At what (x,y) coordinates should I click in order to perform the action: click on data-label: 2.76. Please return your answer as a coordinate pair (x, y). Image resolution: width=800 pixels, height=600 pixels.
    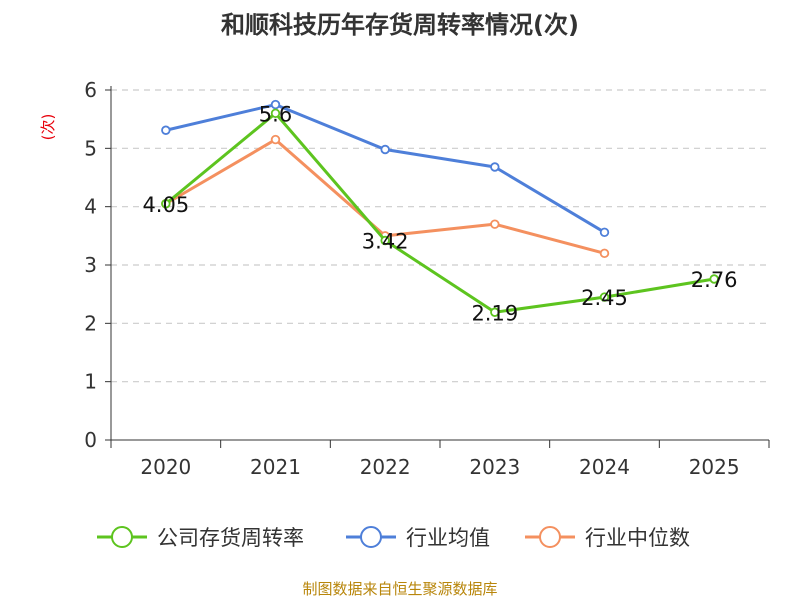
    Looking at the image, I should click on (714, 280).